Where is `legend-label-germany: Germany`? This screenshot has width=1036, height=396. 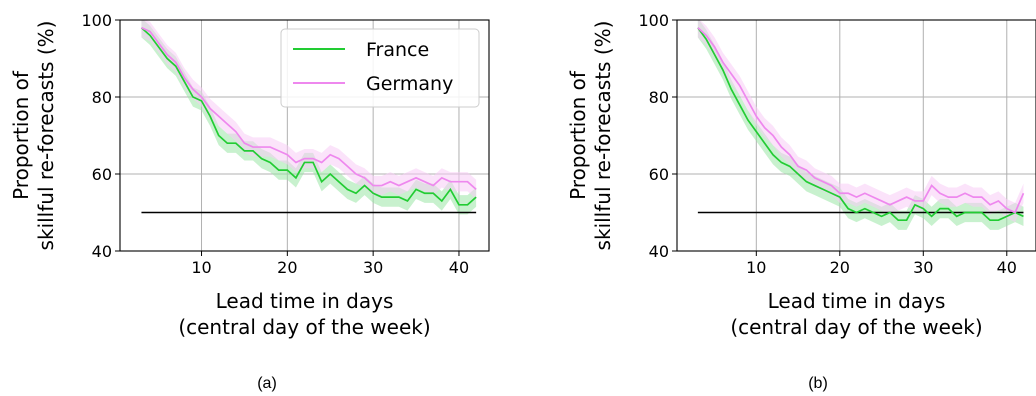
legend-label-germany: Germany is located at coordinates (409, 84).